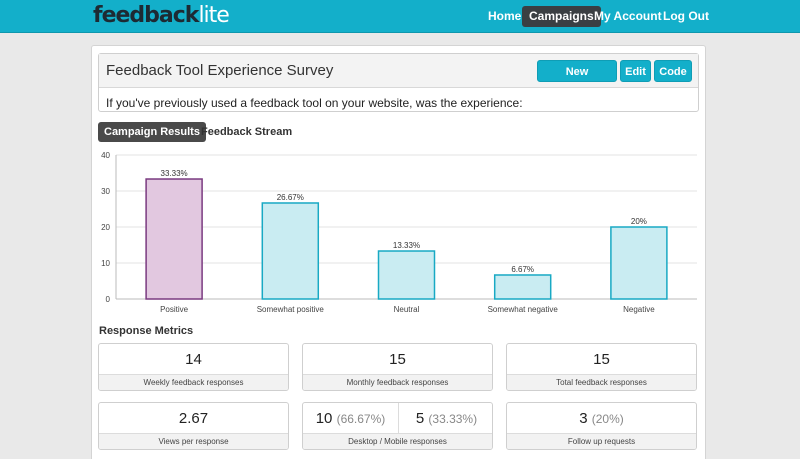 This screenshot has height=459, width=800. Describe the element at coordinates (193, 359) in the screenshot. I see `metric-value: 14` at that location.